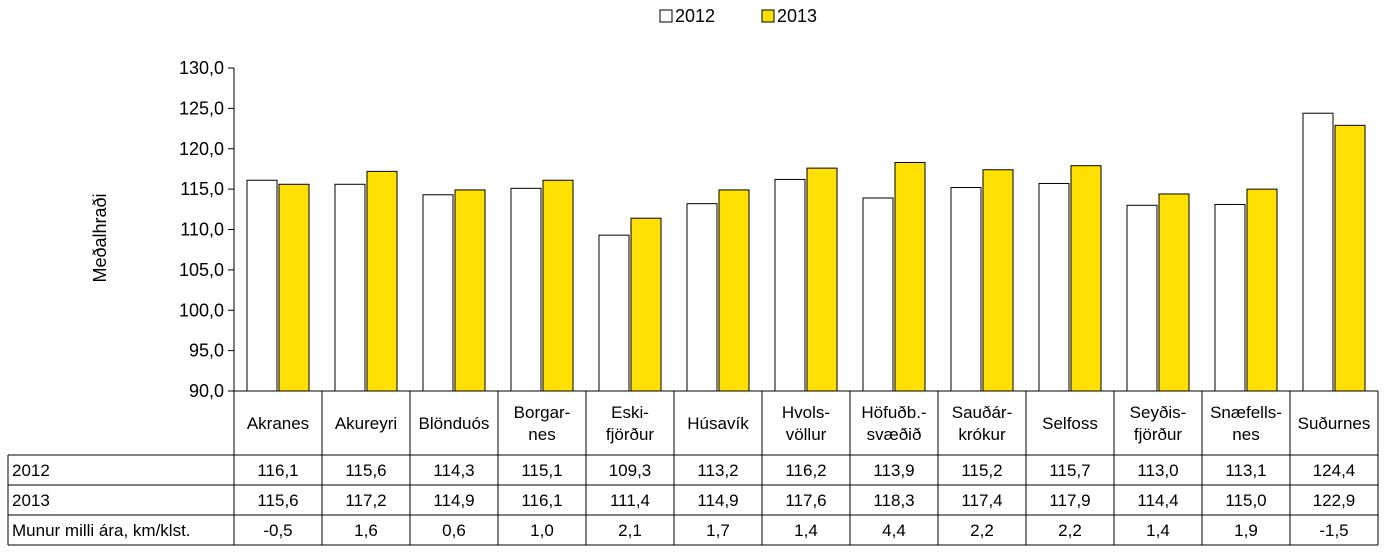 Image resolution: width=1395 pixels, height=553 pixels. What do you see at coordinates (365, 500) in the screenshot?
I see `table-cell: 117,2` at bounding box center [365, 500].